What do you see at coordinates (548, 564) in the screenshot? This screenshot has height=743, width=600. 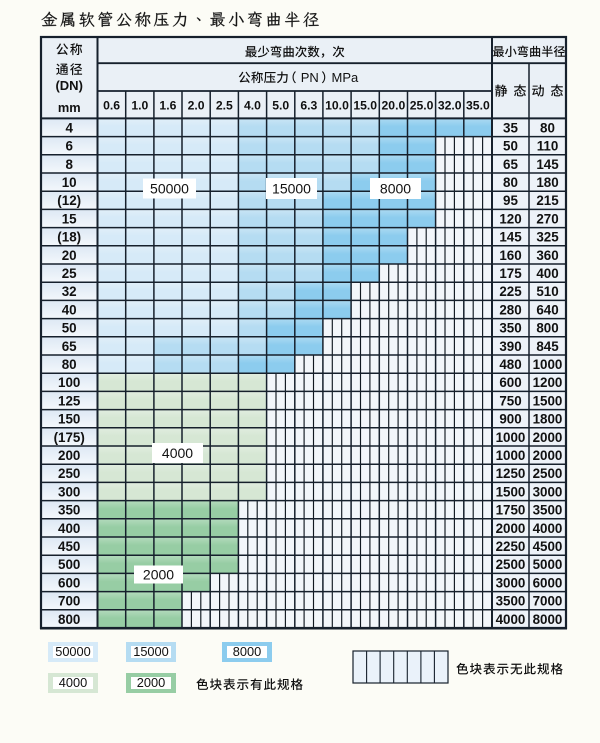 I see `svg-text: 5000` at bounding box center [548, 564].